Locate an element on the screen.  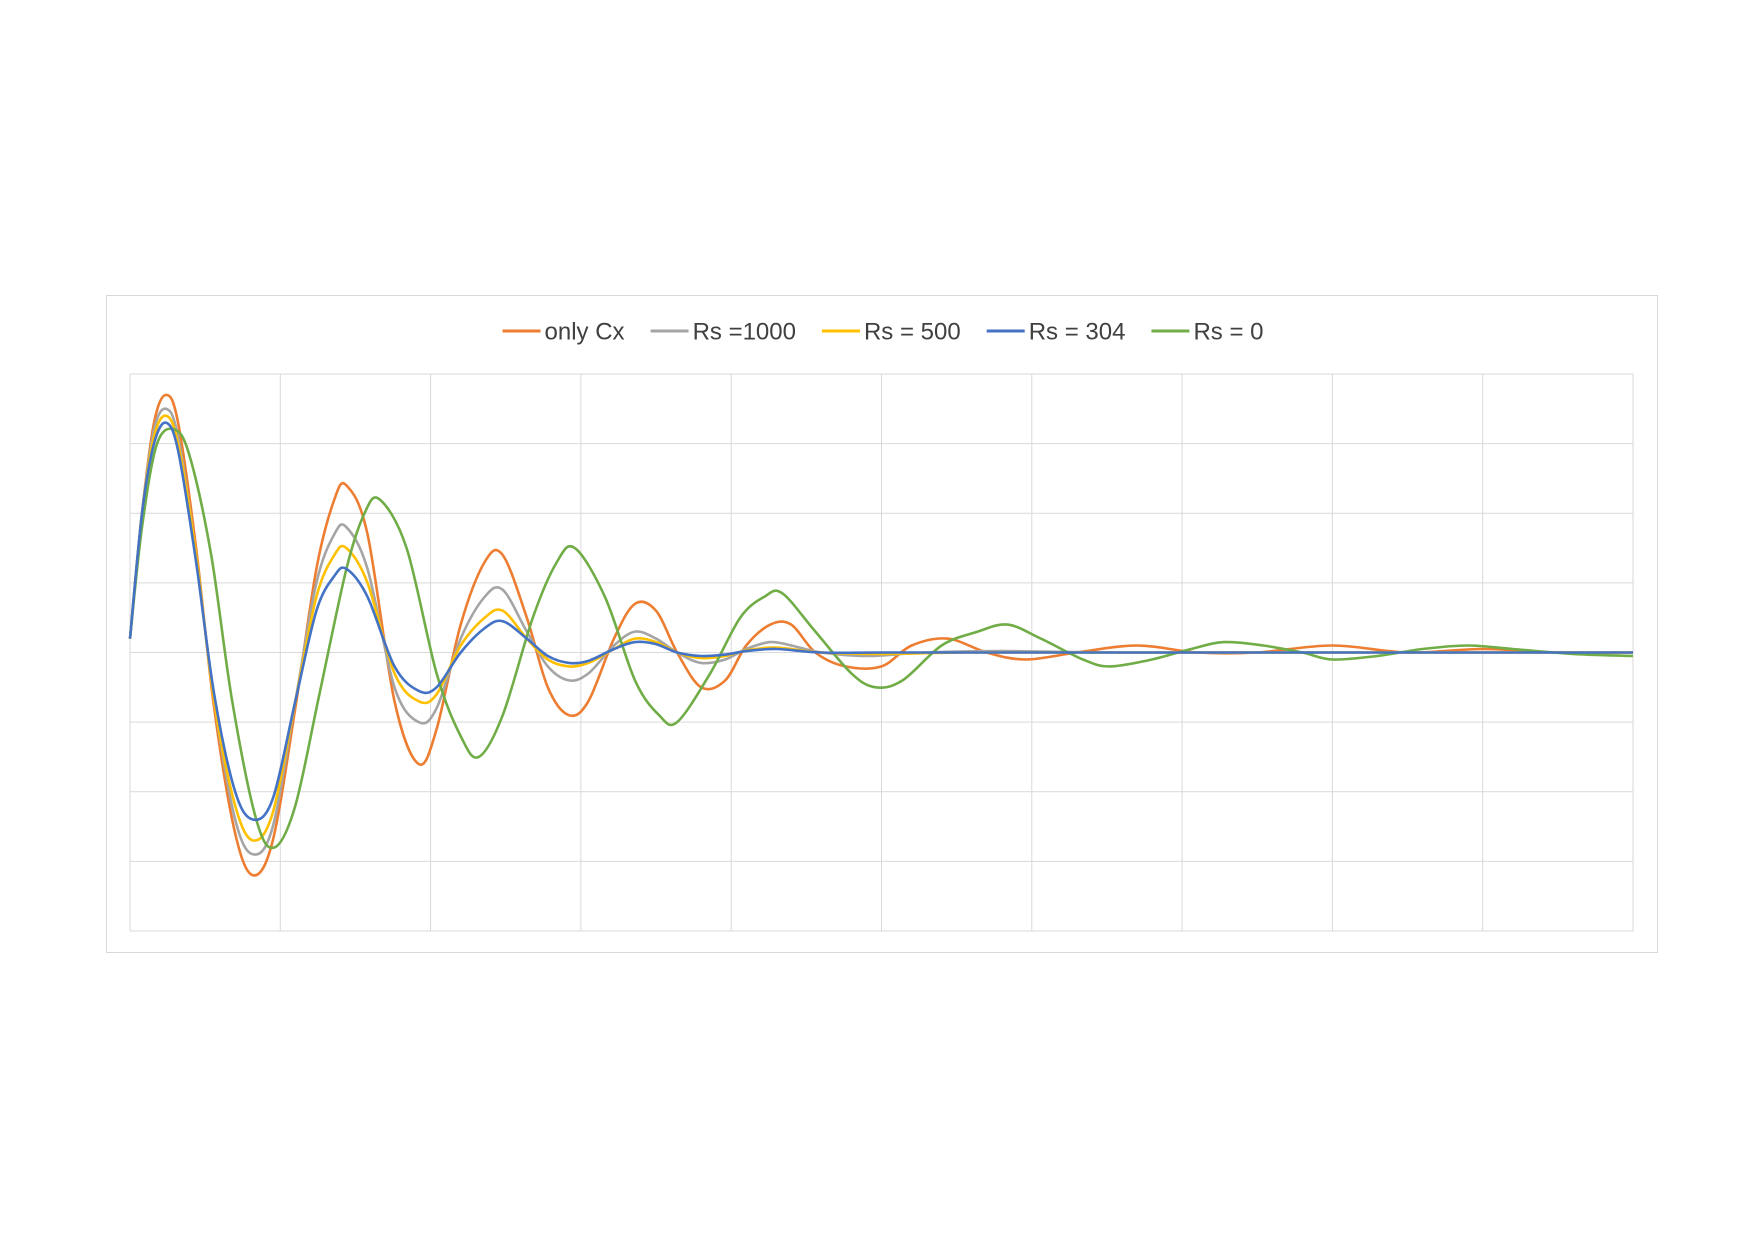
legend-item-0: only Cx is located at coordinates (563, 331).